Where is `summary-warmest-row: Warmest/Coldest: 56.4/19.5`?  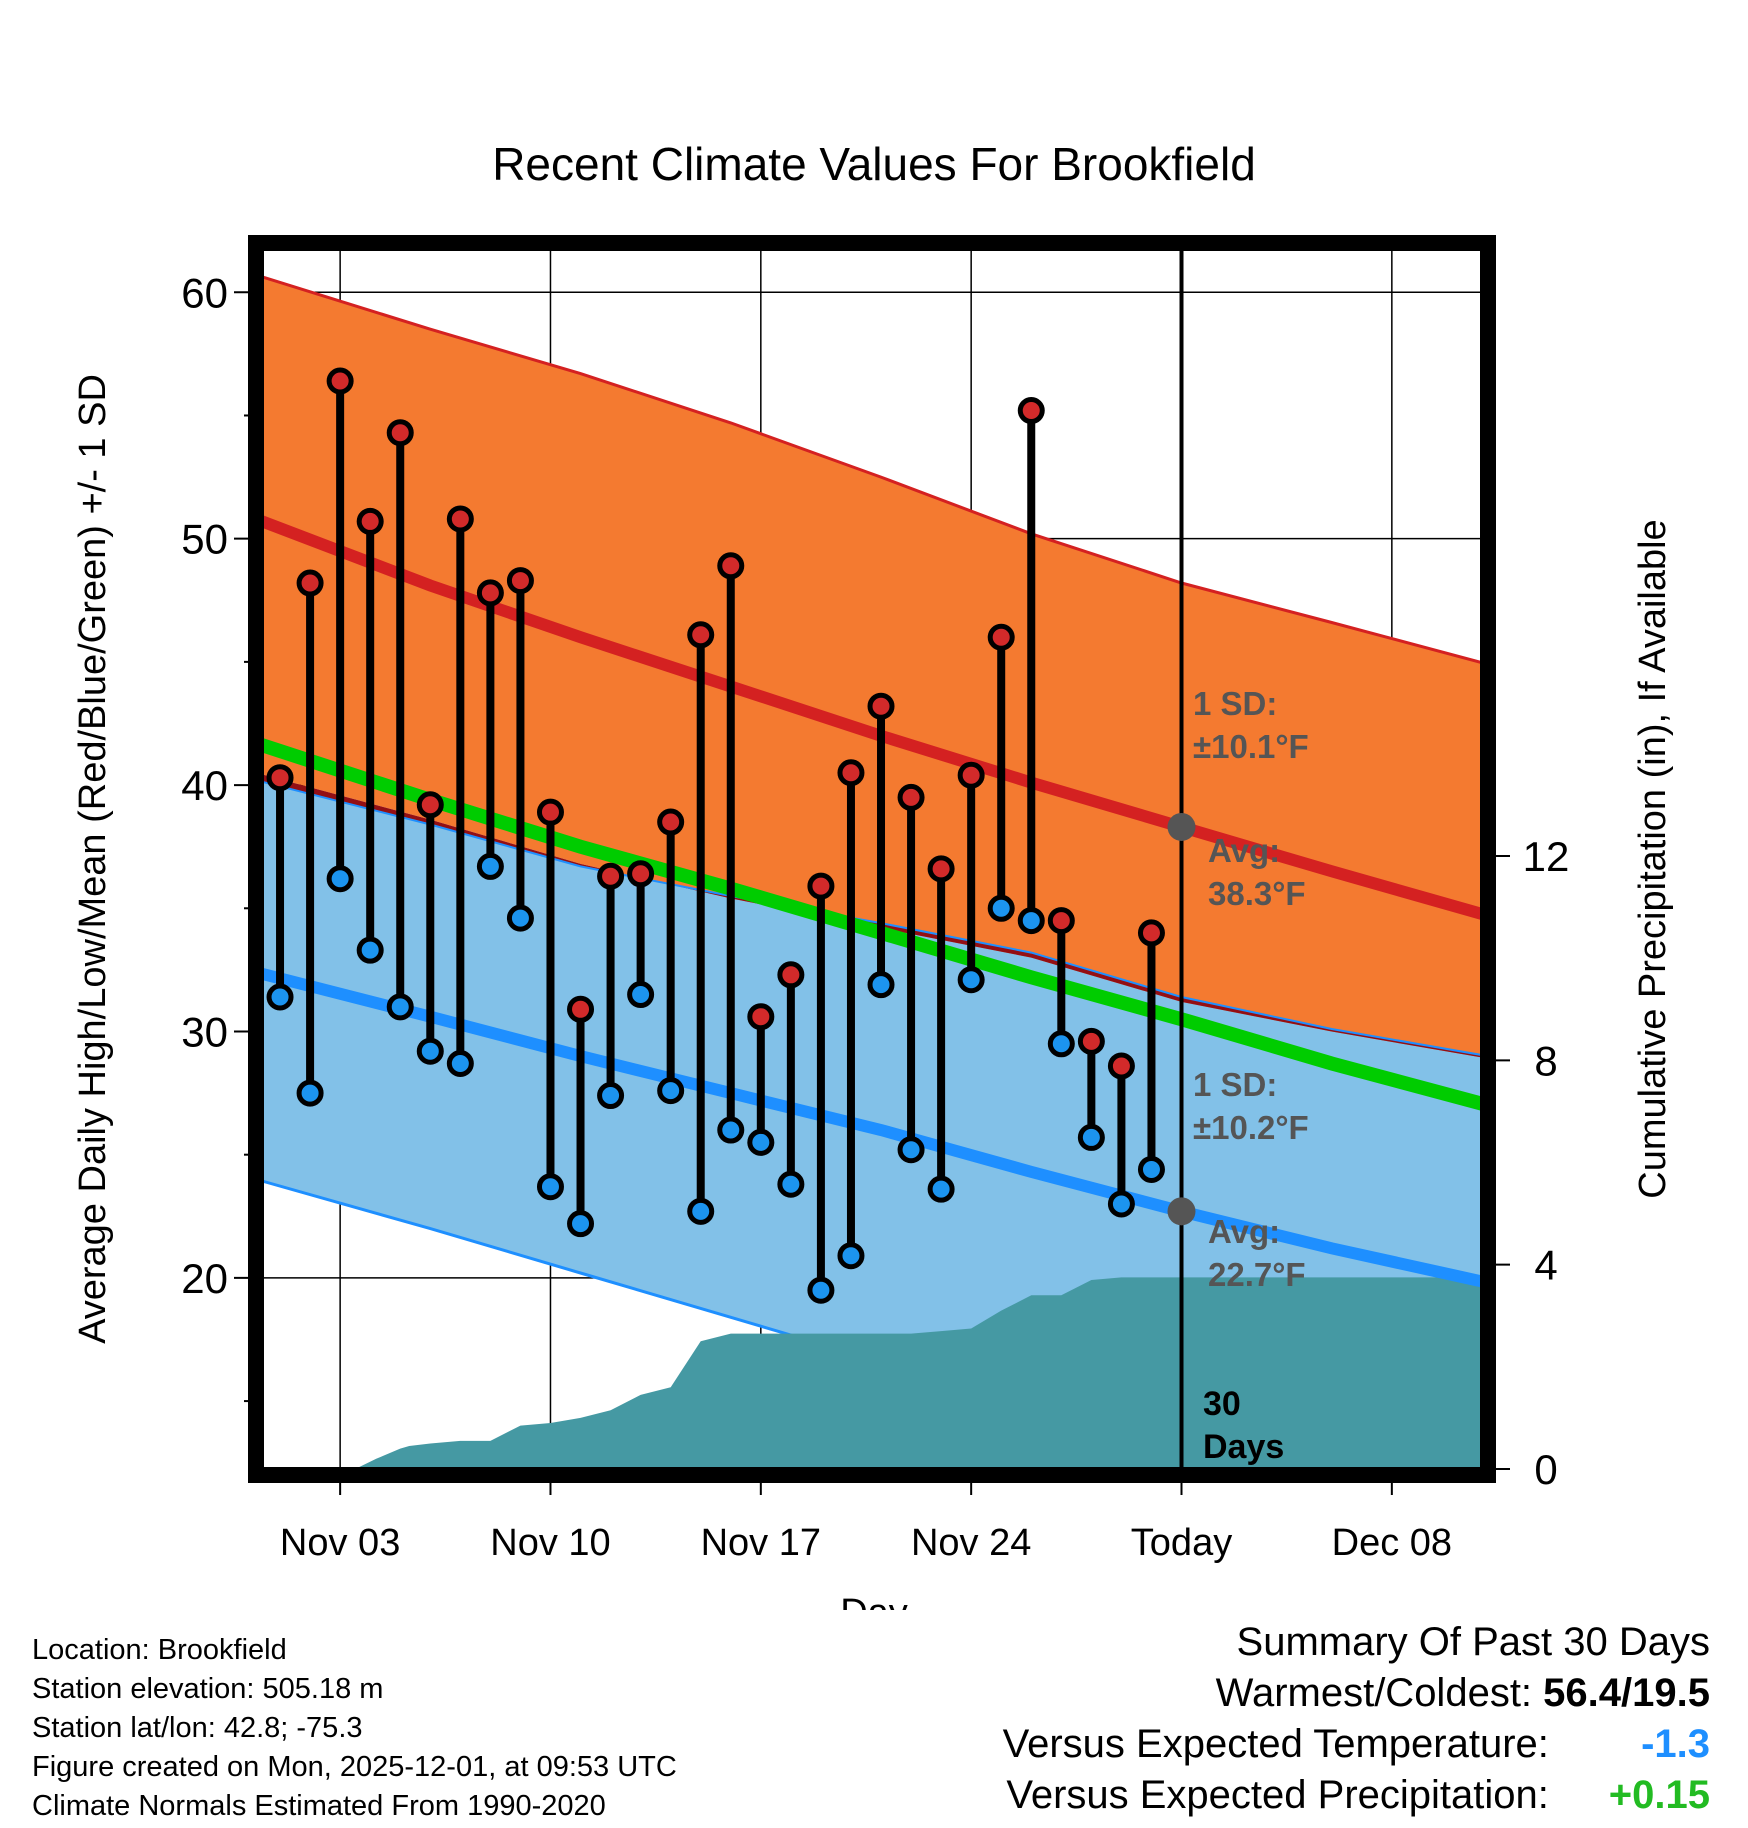 summary-warmest-row: Warmest/Coldest: 56.4/19.5 is located at coordinates (1356, 1693).